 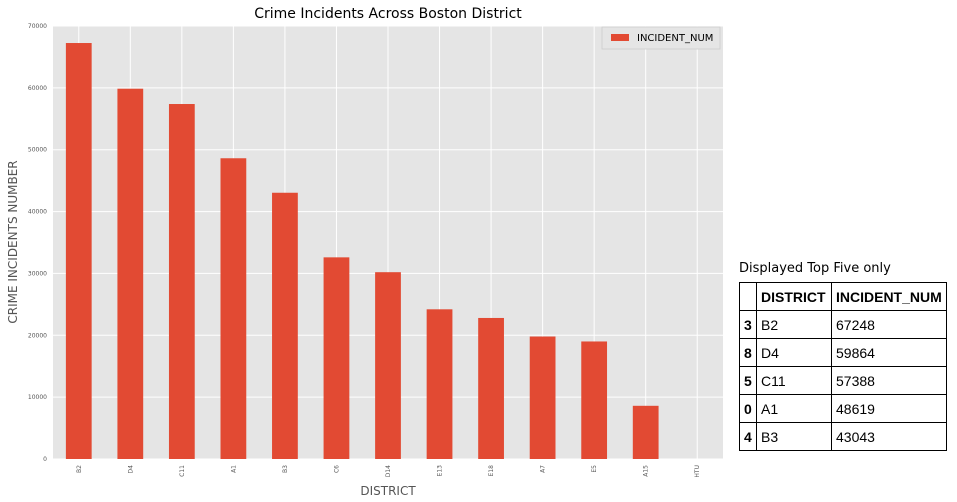 What do you see at coordinates (594, 400) in the screenshot?
I see `bar-e5` at bounding box center [594, 400].